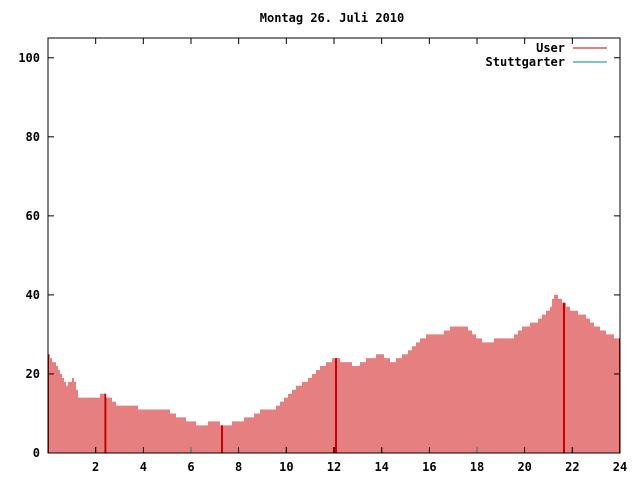 The image size is (640, 480). I want to click on legend-label-stuttgarter: Stuttgarter, so click(525, 62).